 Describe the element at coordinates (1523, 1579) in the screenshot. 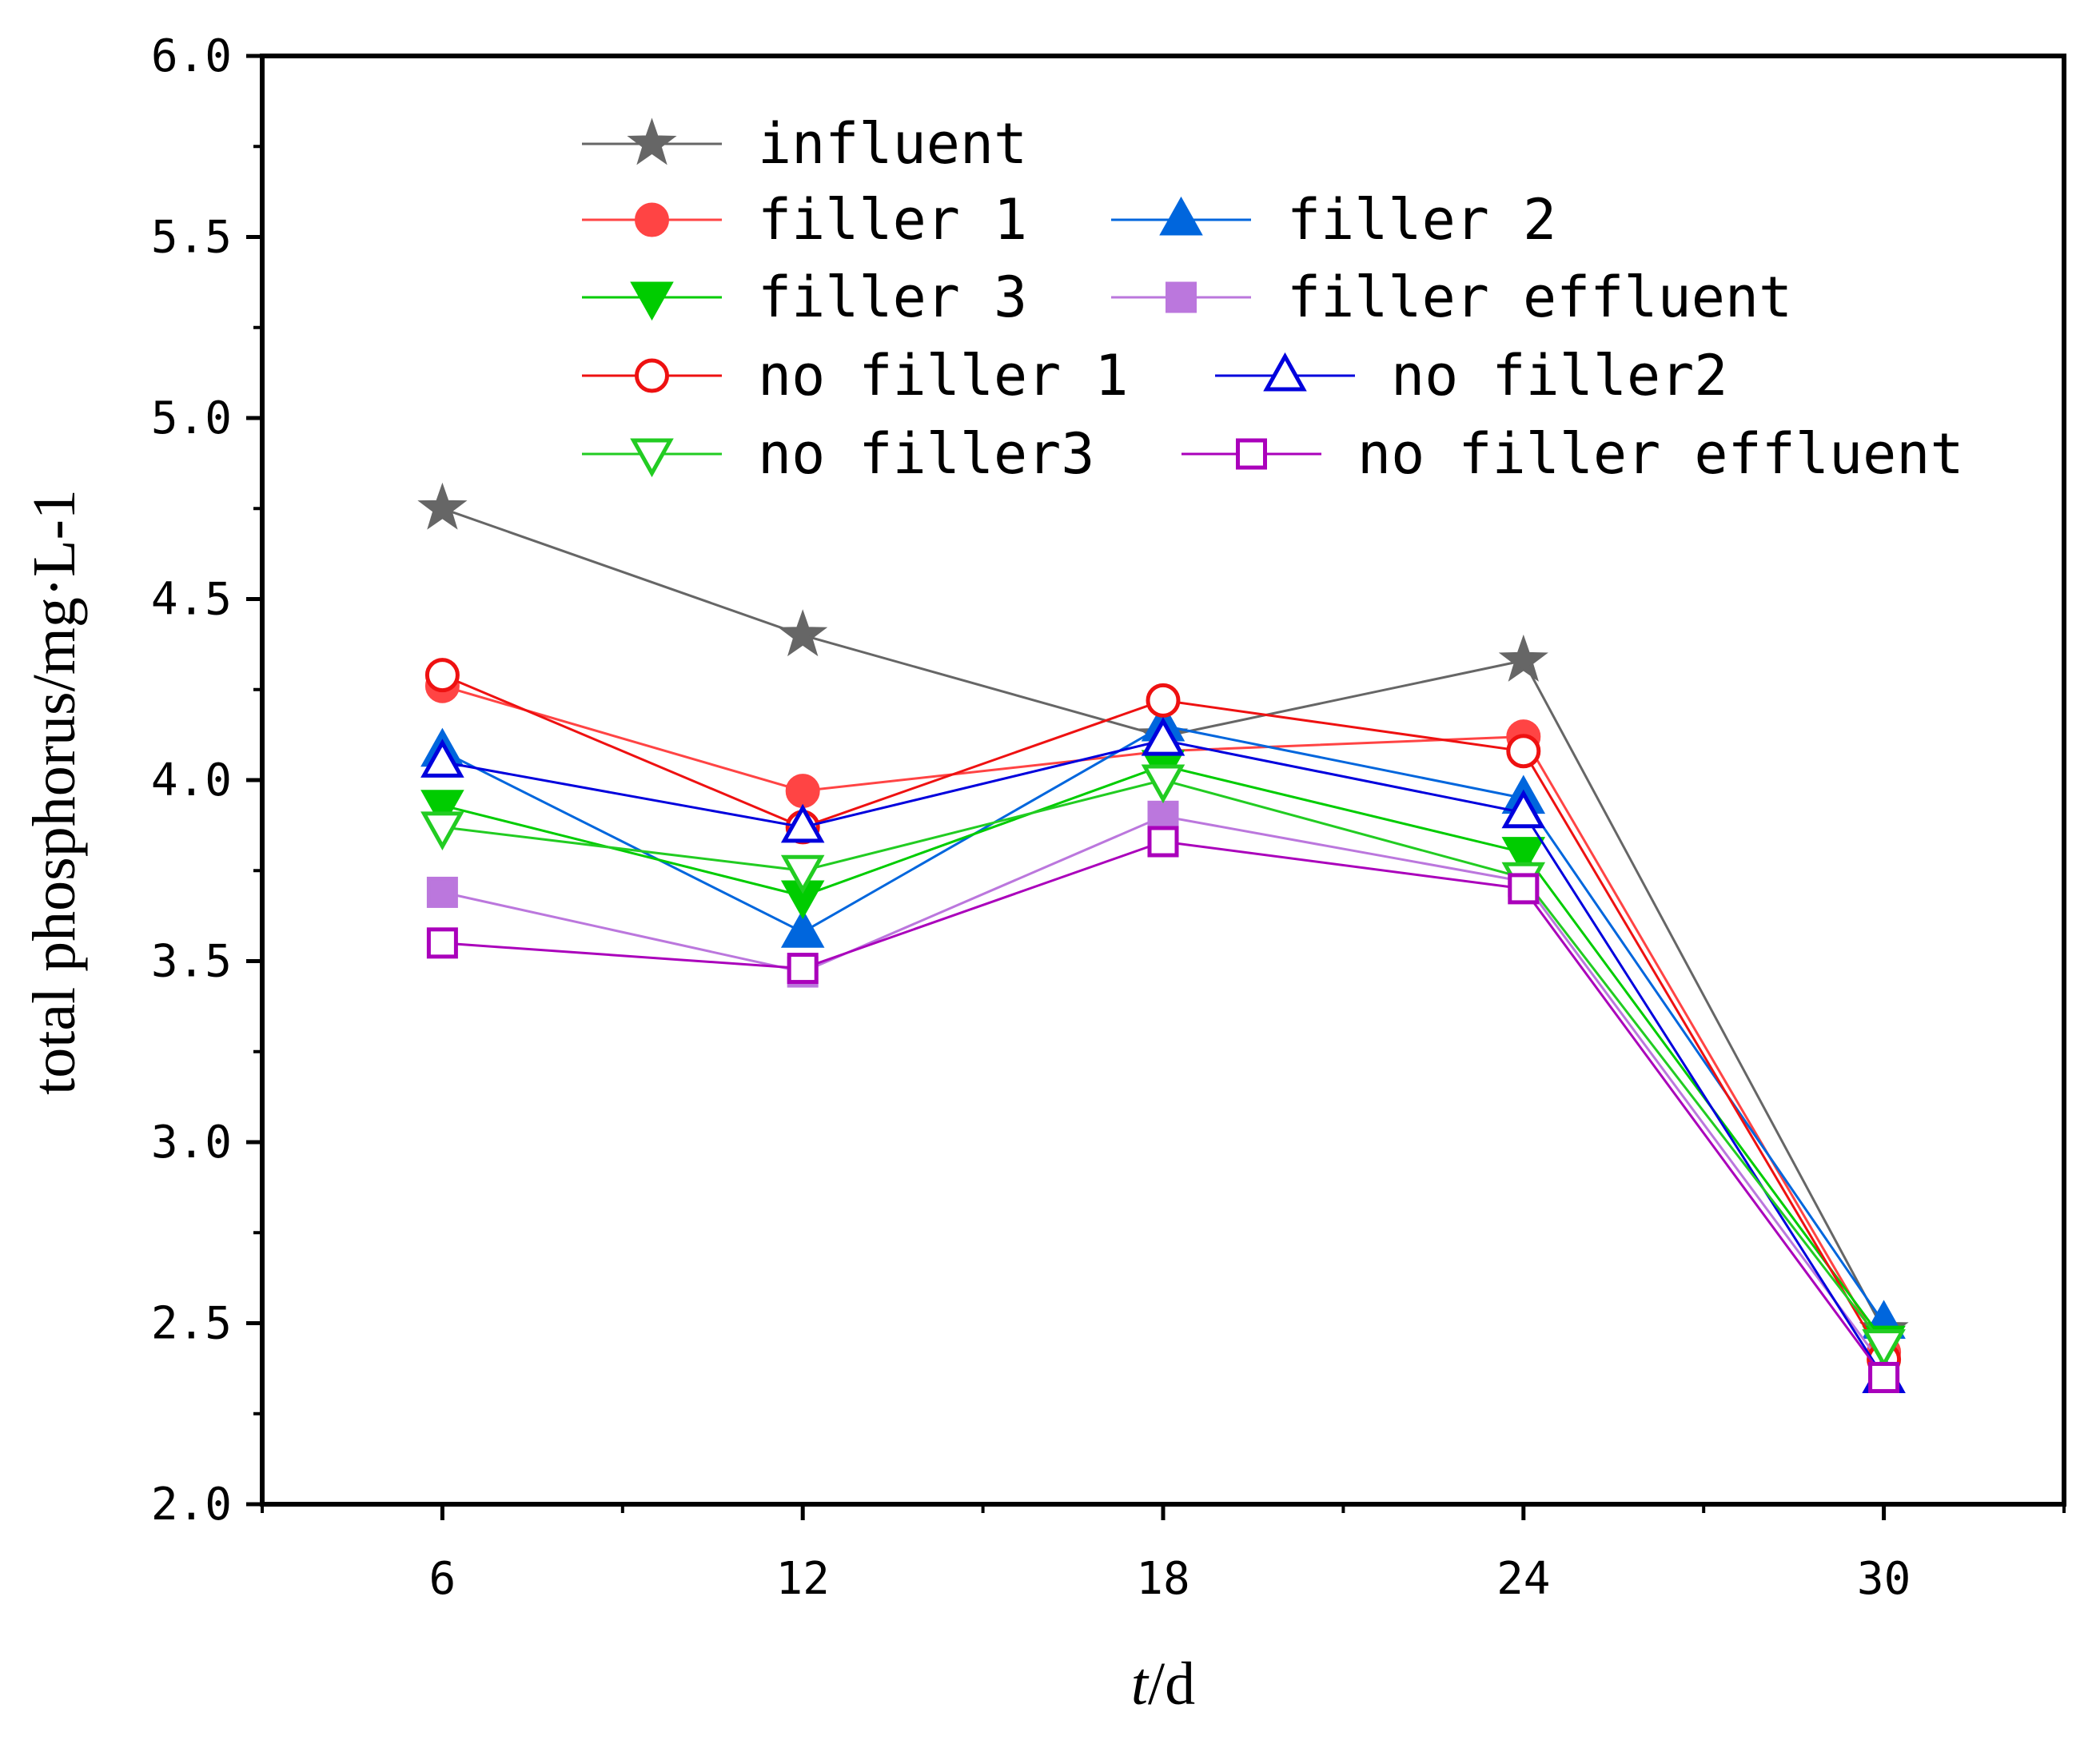

I see `x-tick-label: 24` at that location.